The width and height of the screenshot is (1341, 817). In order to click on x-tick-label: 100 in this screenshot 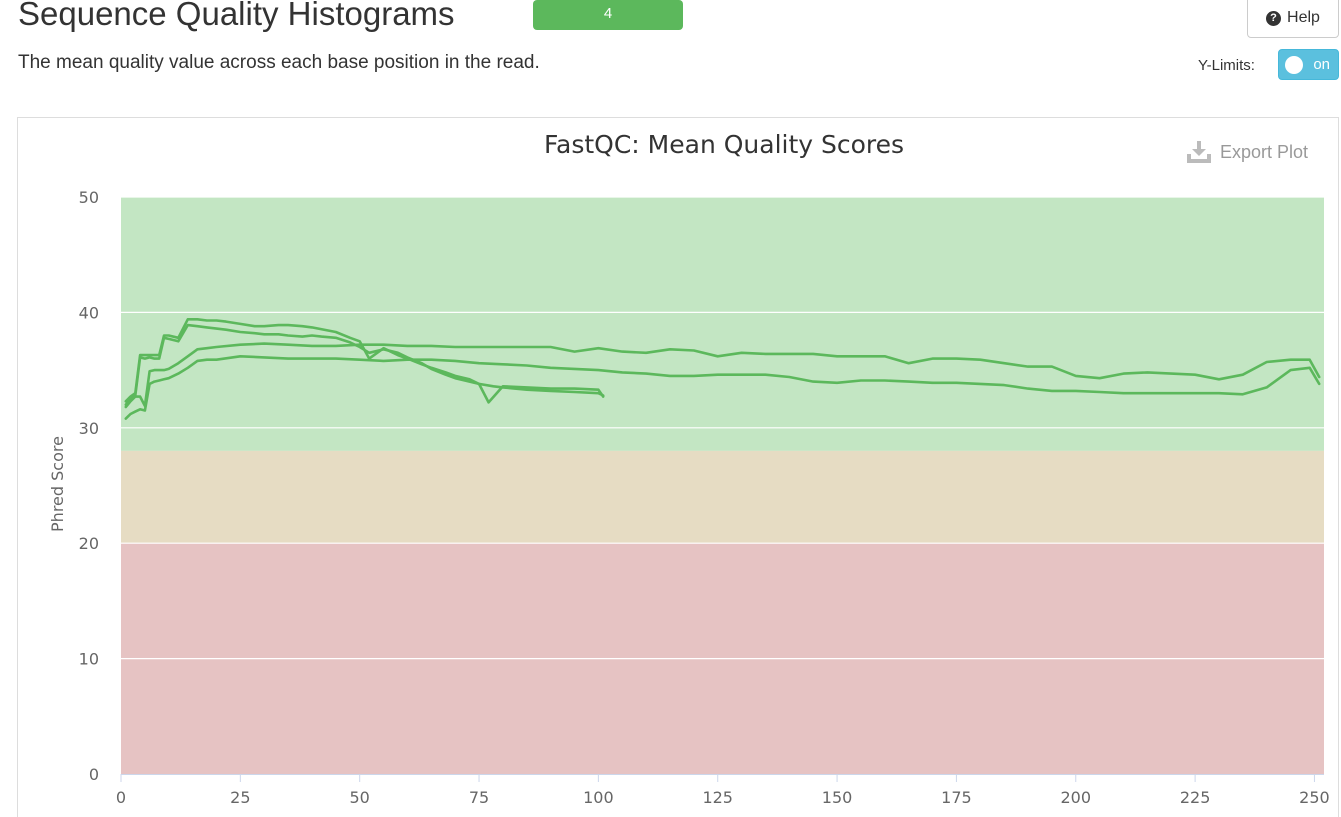, I will do `click(598, 797)`.